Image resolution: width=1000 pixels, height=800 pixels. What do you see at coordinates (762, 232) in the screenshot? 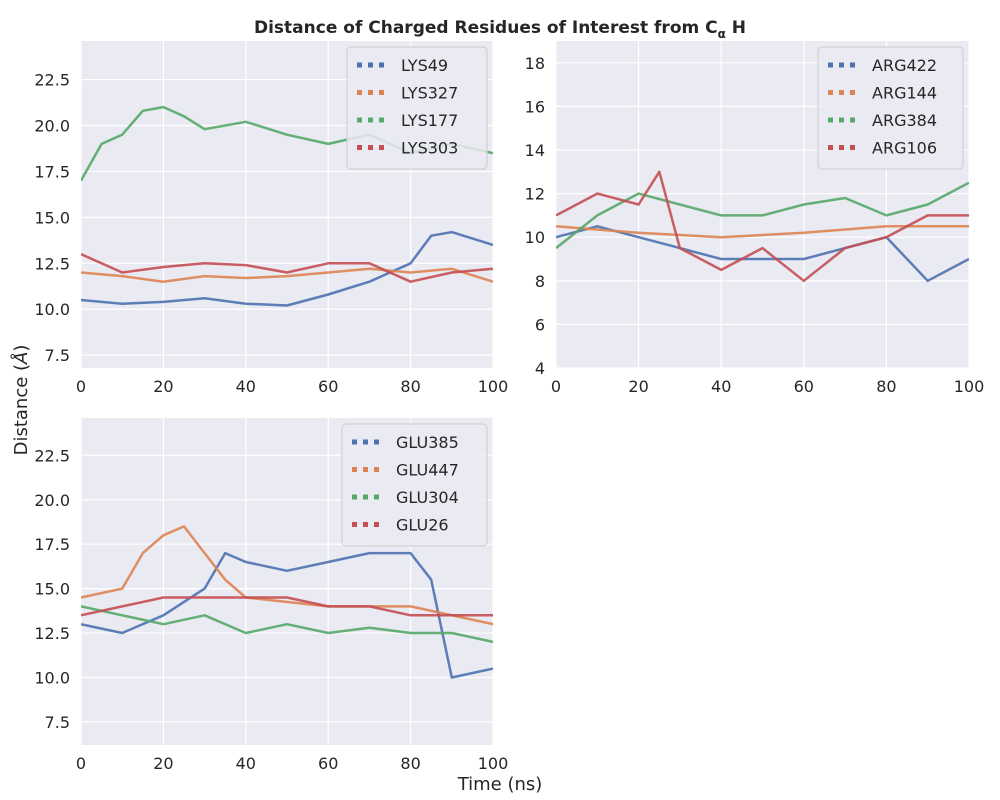
I see `series-line-arg144` at bounding box center [762, 232].